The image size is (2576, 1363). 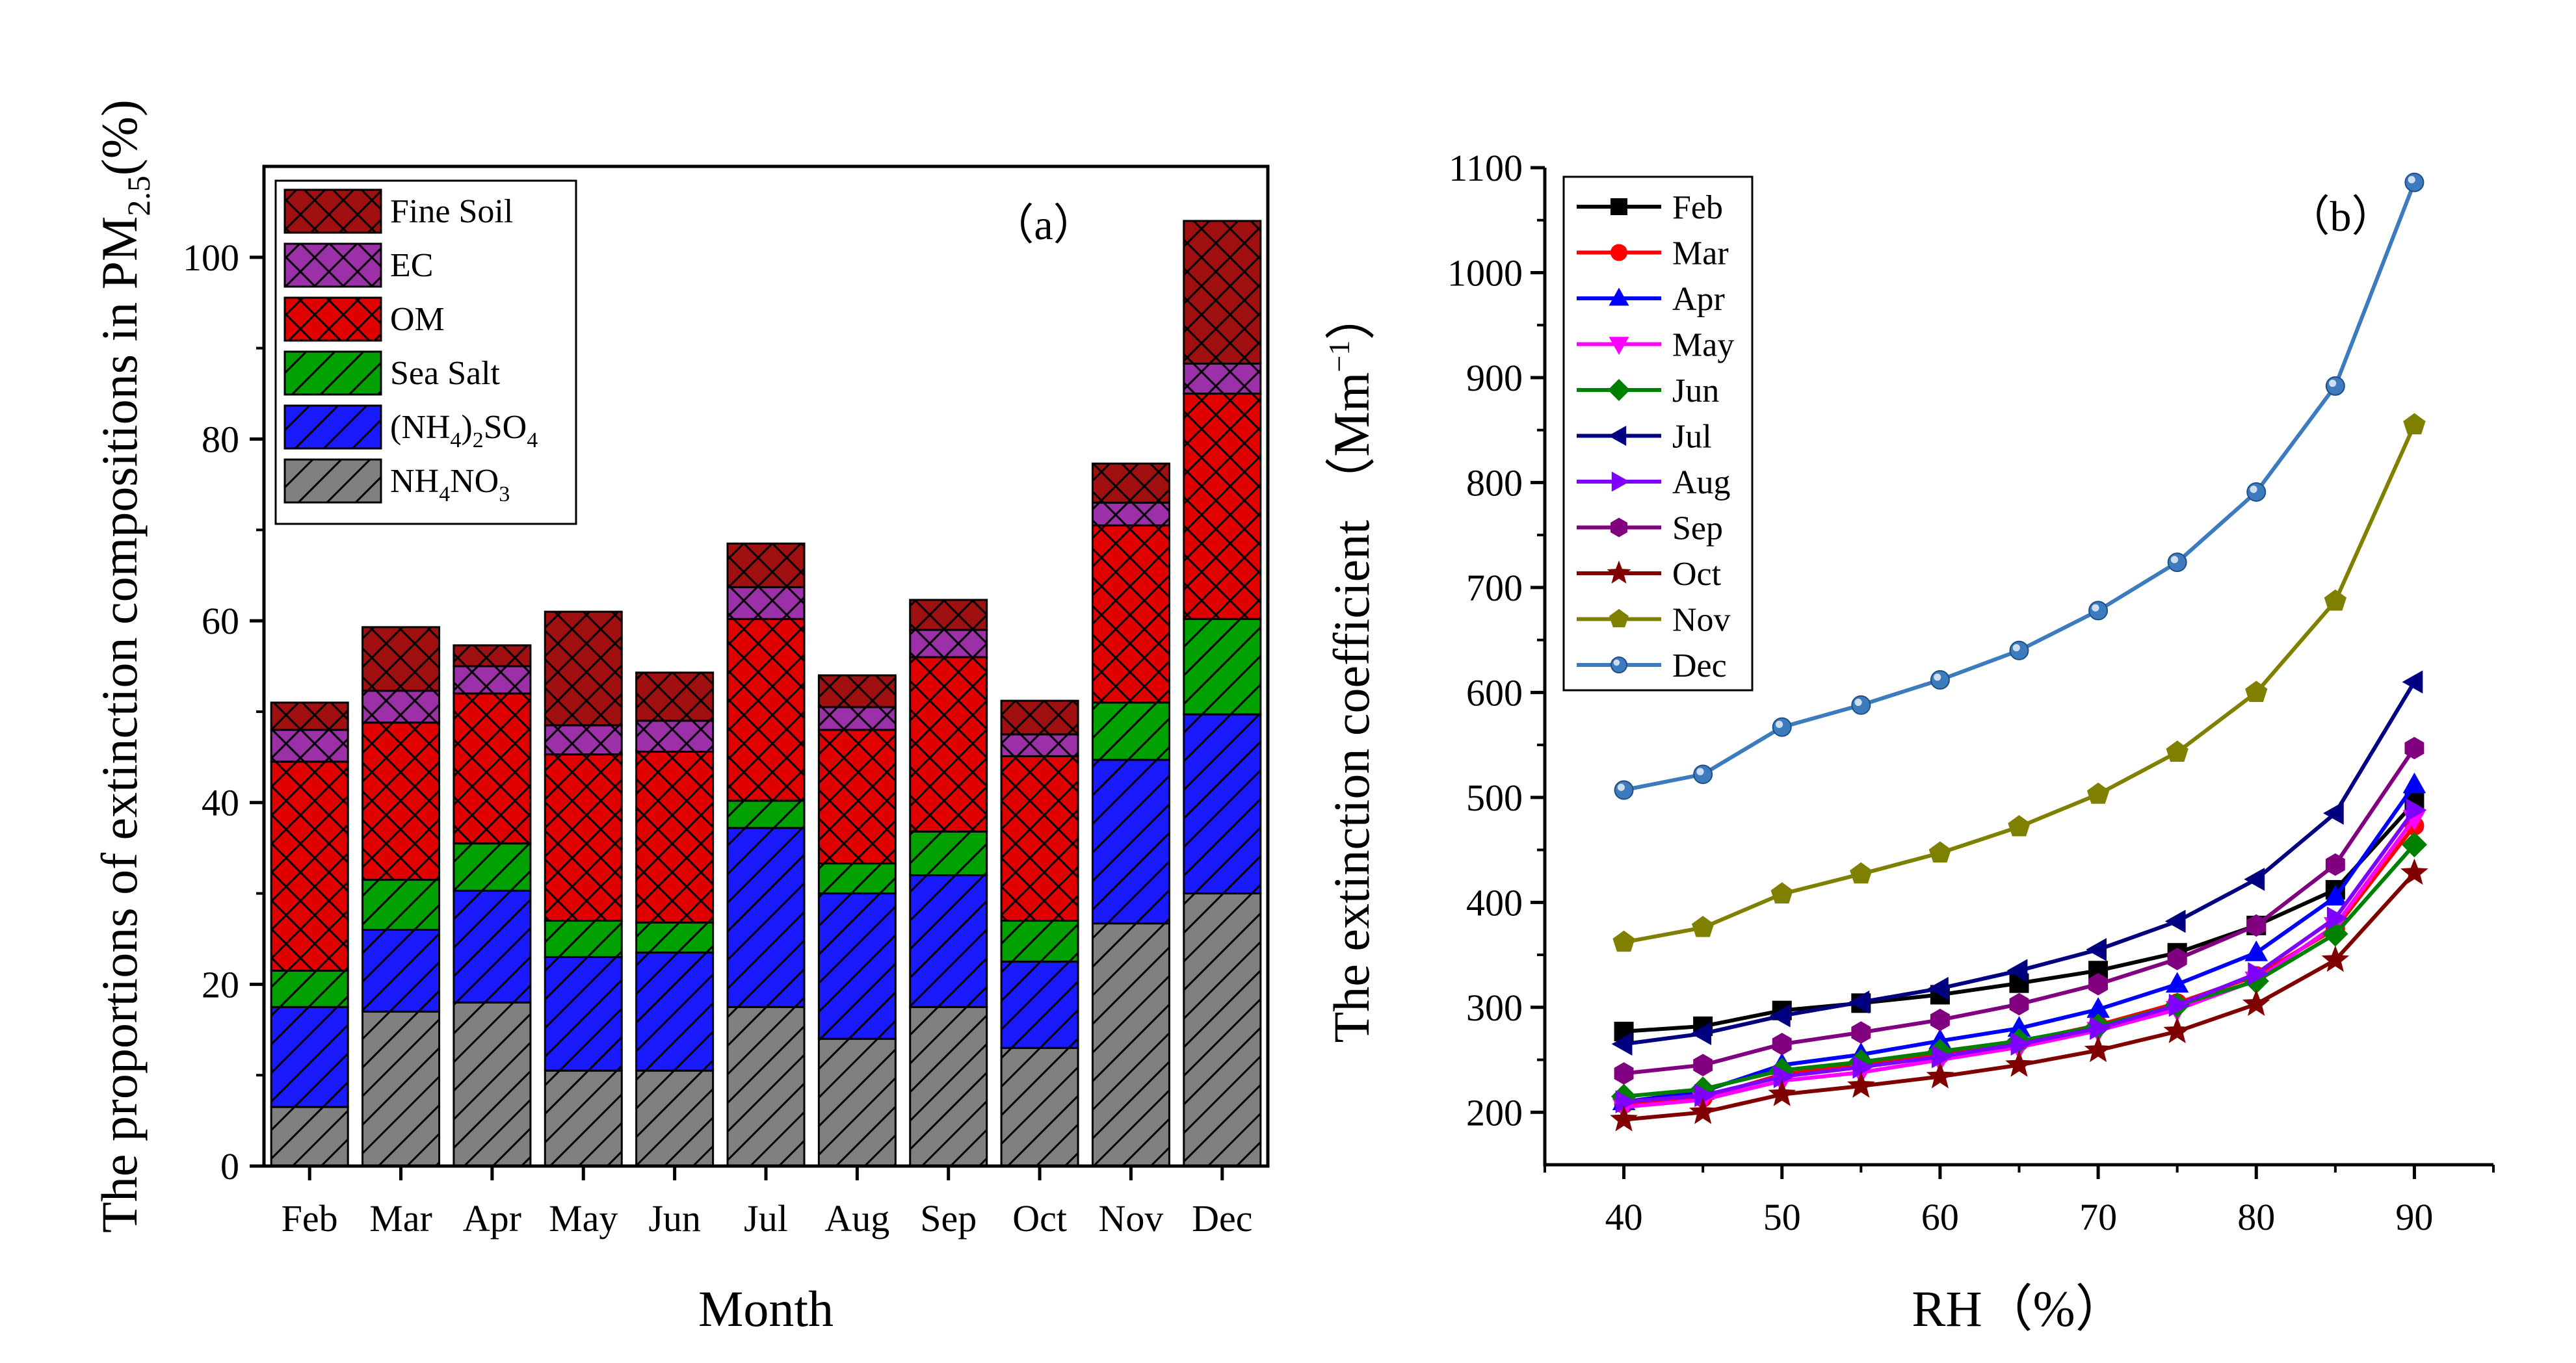 I want to click on legend-label-ec: EC, so click(x=411, y=266).